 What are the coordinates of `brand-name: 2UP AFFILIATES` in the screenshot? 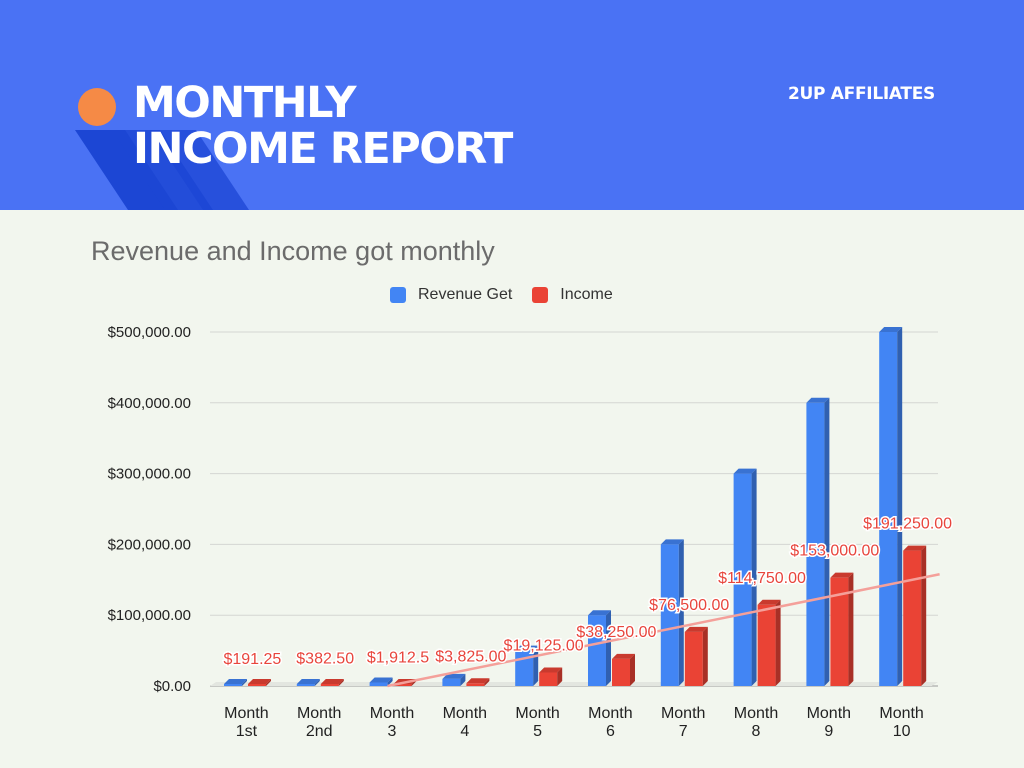 It's located at (861, 94).